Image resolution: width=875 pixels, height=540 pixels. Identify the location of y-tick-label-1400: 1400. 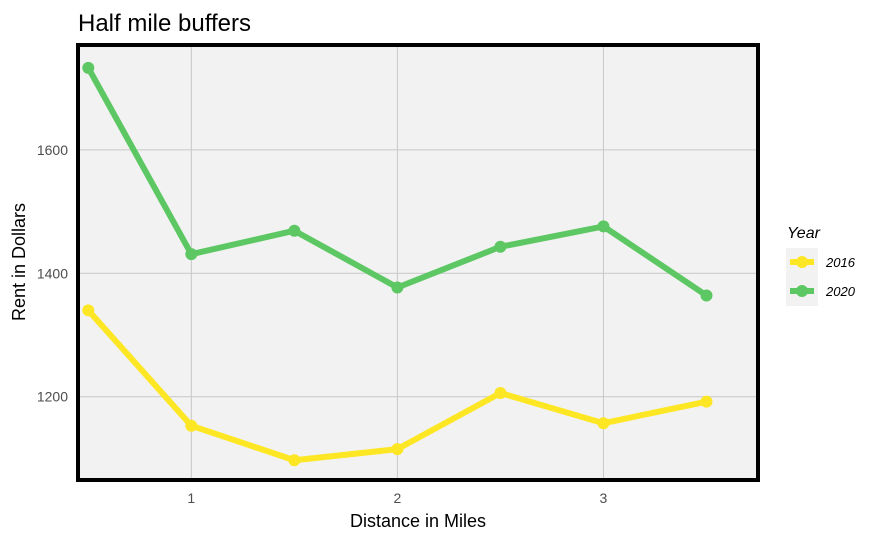
(52, 273).